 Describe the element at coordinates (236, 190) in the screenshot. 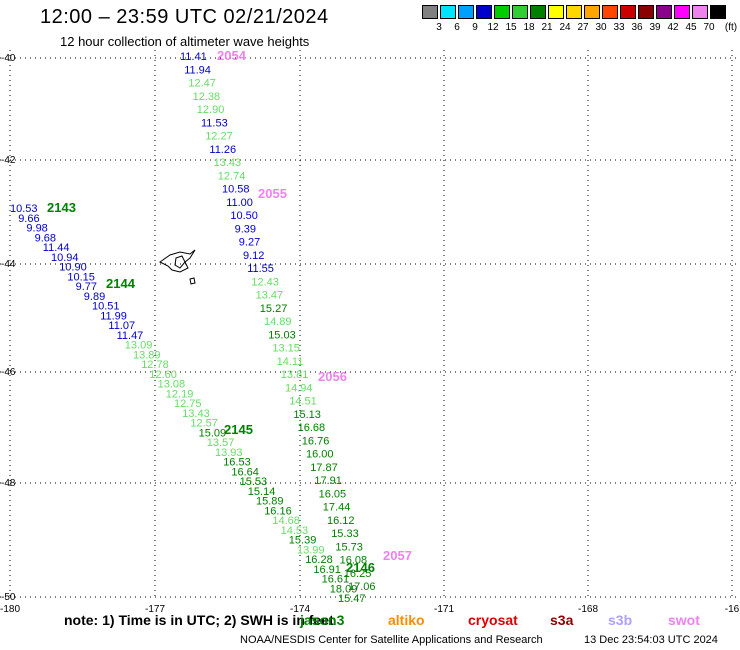

I see `track-value-right: 10.58` at that location.